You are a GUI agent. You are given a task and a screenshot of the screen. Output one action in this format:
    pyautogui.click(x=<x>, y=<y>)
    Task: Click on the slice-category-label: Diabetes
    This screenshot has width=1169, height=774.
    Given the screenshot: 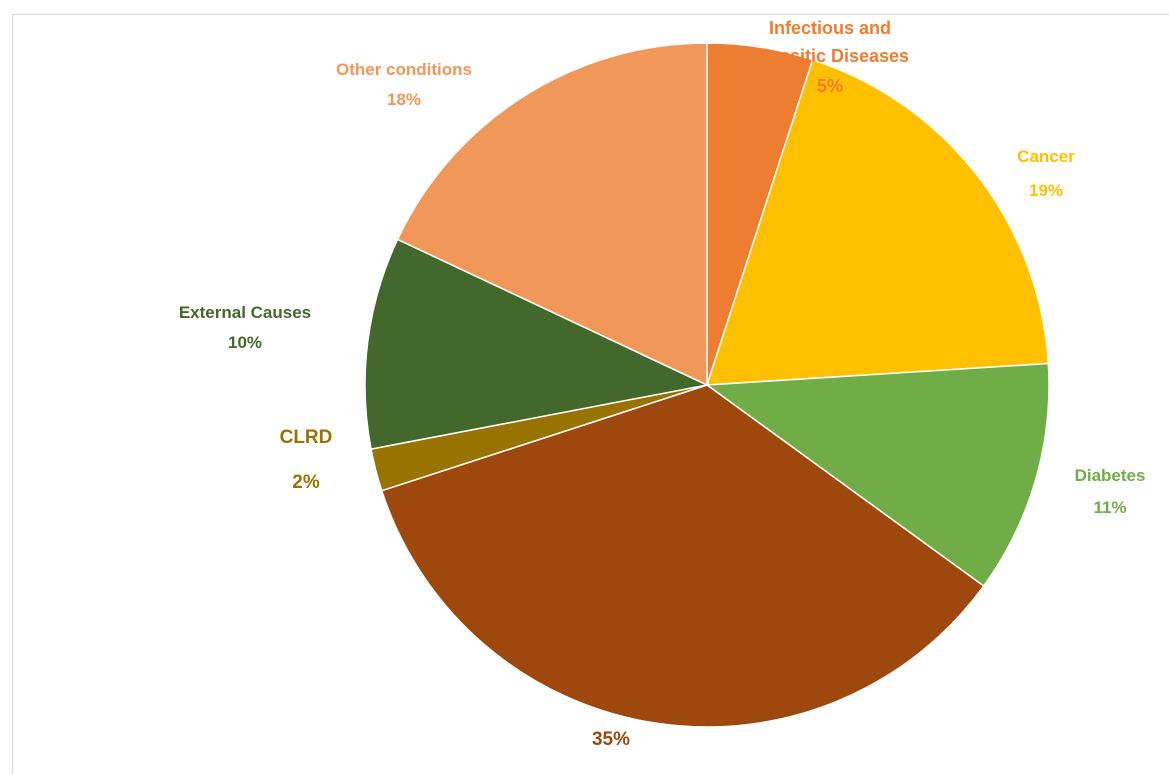 What is the action you would take?
    pyautogui.click(x=1110, y=475)
    